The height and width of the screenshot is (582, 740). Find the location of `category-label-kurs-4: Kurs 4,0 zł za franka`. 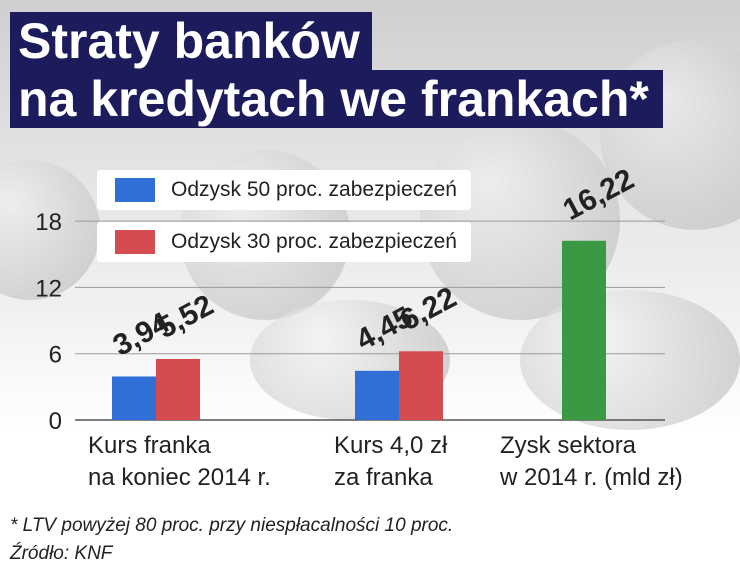

category-label-kurs-4: Kurs 4,0 zł za franka is located at coordinates (391, 461).